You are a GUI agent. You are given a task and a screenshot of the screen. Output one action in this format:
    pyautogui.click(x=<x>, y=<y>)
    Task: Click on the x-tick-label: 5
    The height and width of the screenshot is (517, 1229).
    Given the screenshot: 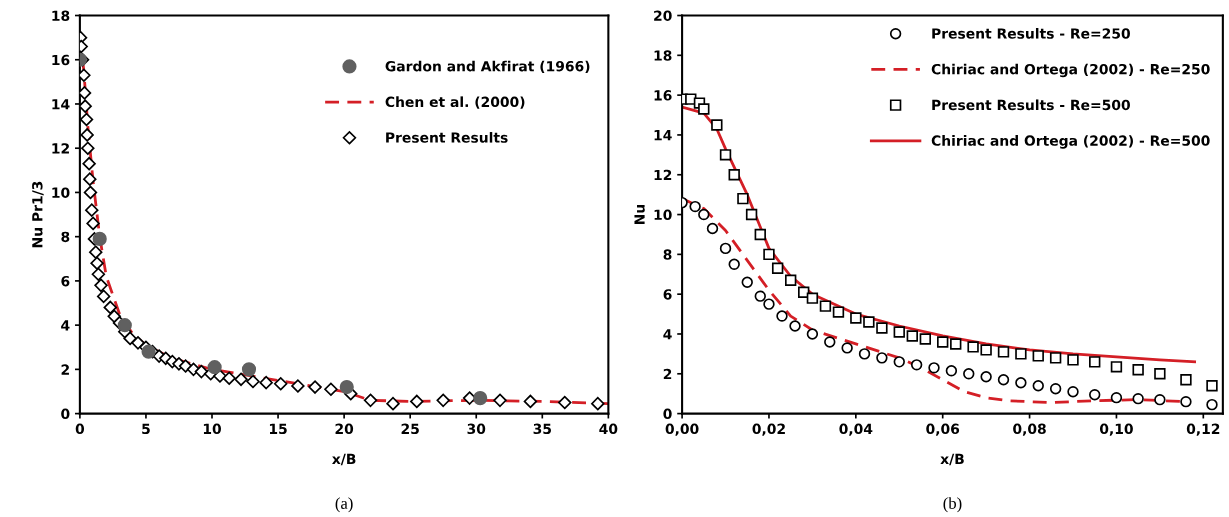 What is the action you would take?
    pyautogui.click(x=146, y=429)
    